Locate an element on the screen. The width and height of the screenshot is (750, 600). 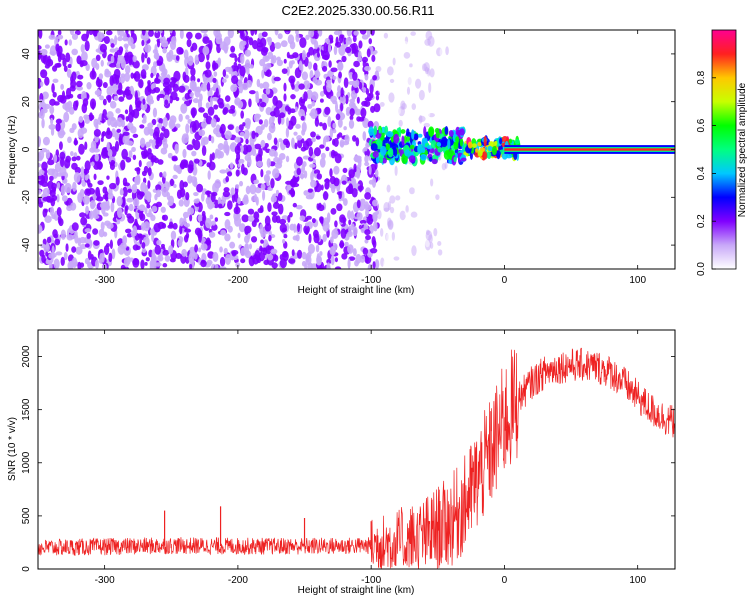
y-tick-label: 2000 is located at coordinates (26, 356).